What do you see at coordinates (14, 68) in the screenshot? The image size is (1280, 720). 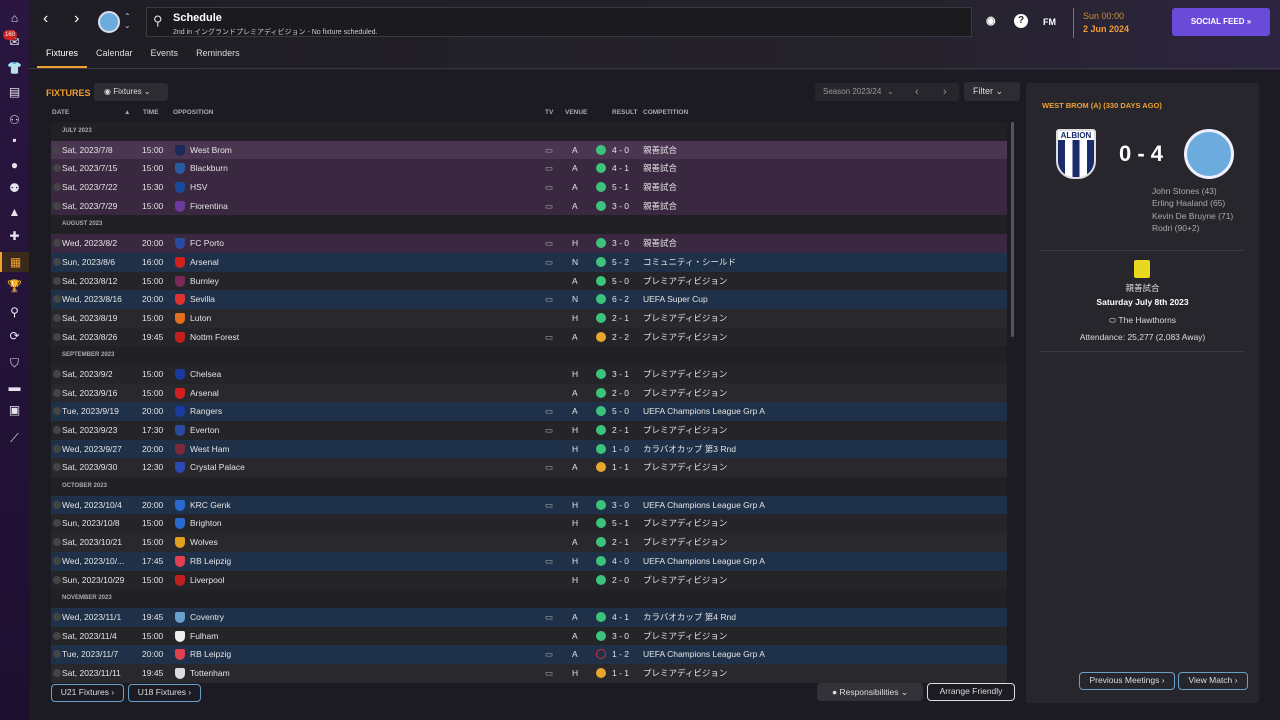 I see `squad-icon: 👕` at bounding box center [14, 68].